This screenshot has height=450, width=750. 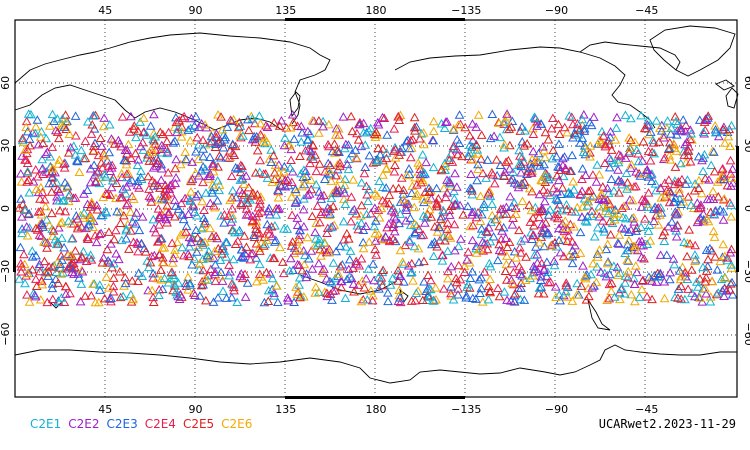 What do you see at coordinates (237, 424) in the screenshot?
I see `legend-item: C2E6` at bounding box center [237, 424].